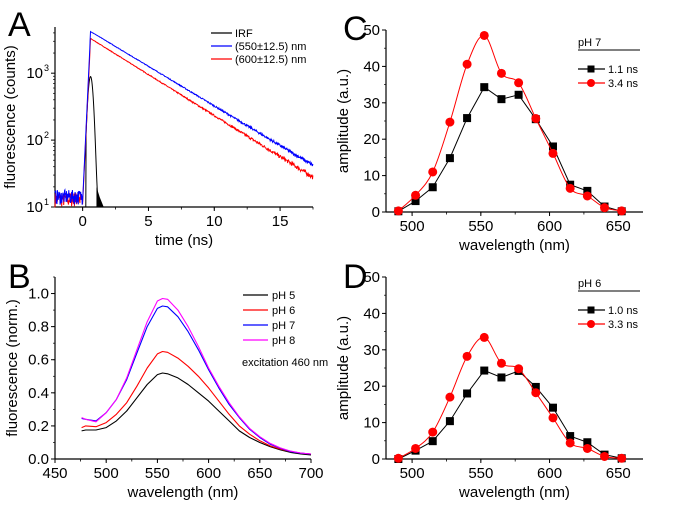  I want to click on panel-label: B, so click(19, 277).